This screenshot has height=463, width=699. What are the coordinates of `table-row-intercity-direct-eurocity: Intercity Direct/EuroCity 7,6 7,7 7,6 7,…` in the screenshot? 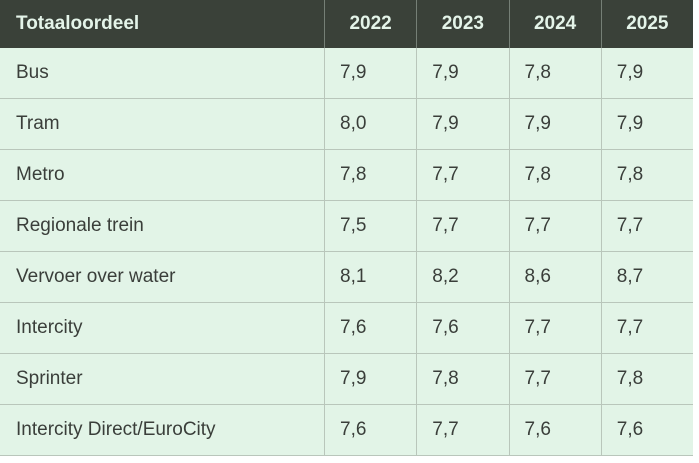 It's located at (346, 430).